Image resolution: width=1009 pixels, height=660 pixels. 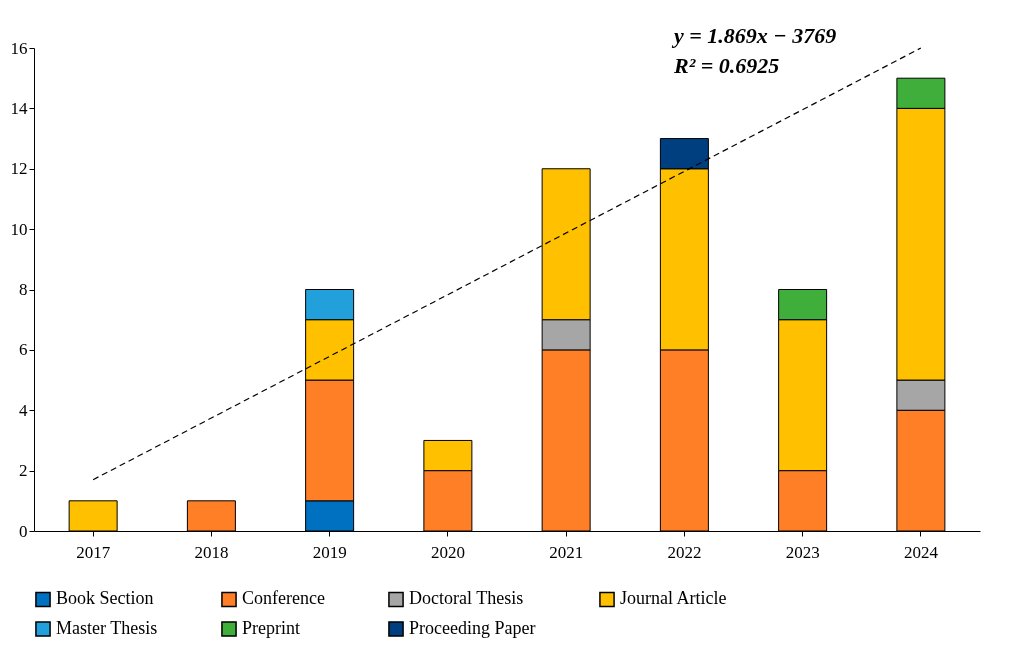 What do you see at coordinates (466, 598) in the screenshot?
I see `legend-label: Doctoral Thesis` at bounding box center [466, 598].